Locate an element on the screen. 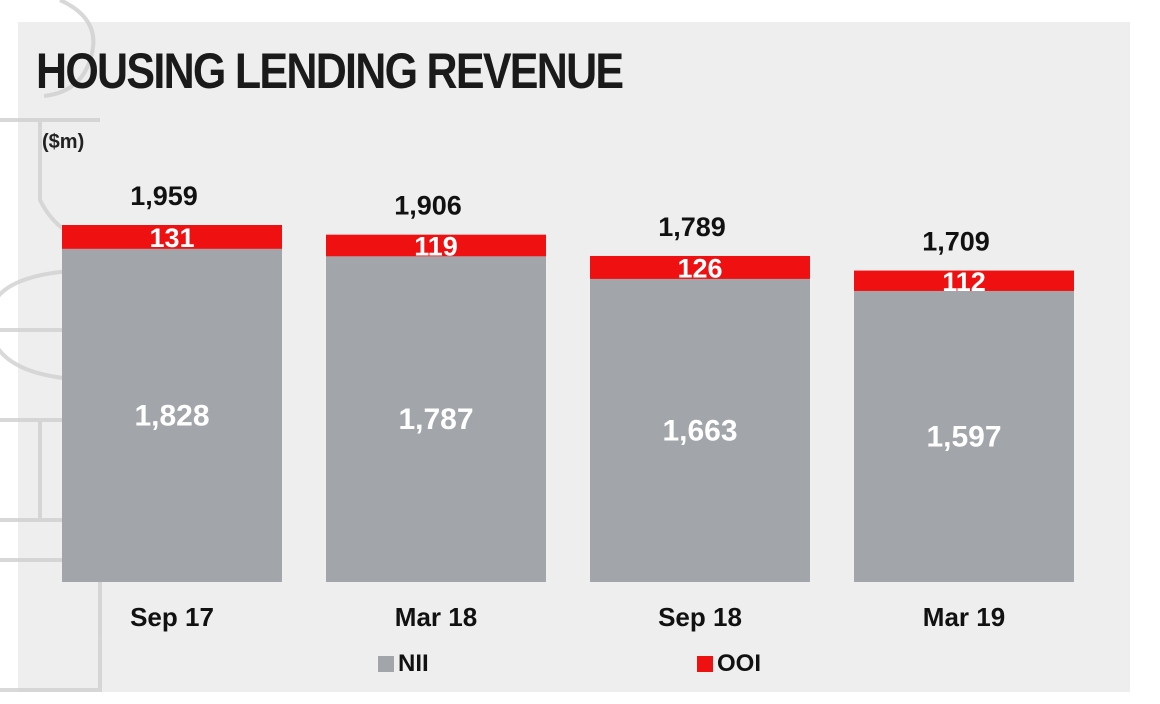 Image resolution: width=1160 pixels, height=704 pixels. category-label: Sep 18 is located at coordinates (700, 617).